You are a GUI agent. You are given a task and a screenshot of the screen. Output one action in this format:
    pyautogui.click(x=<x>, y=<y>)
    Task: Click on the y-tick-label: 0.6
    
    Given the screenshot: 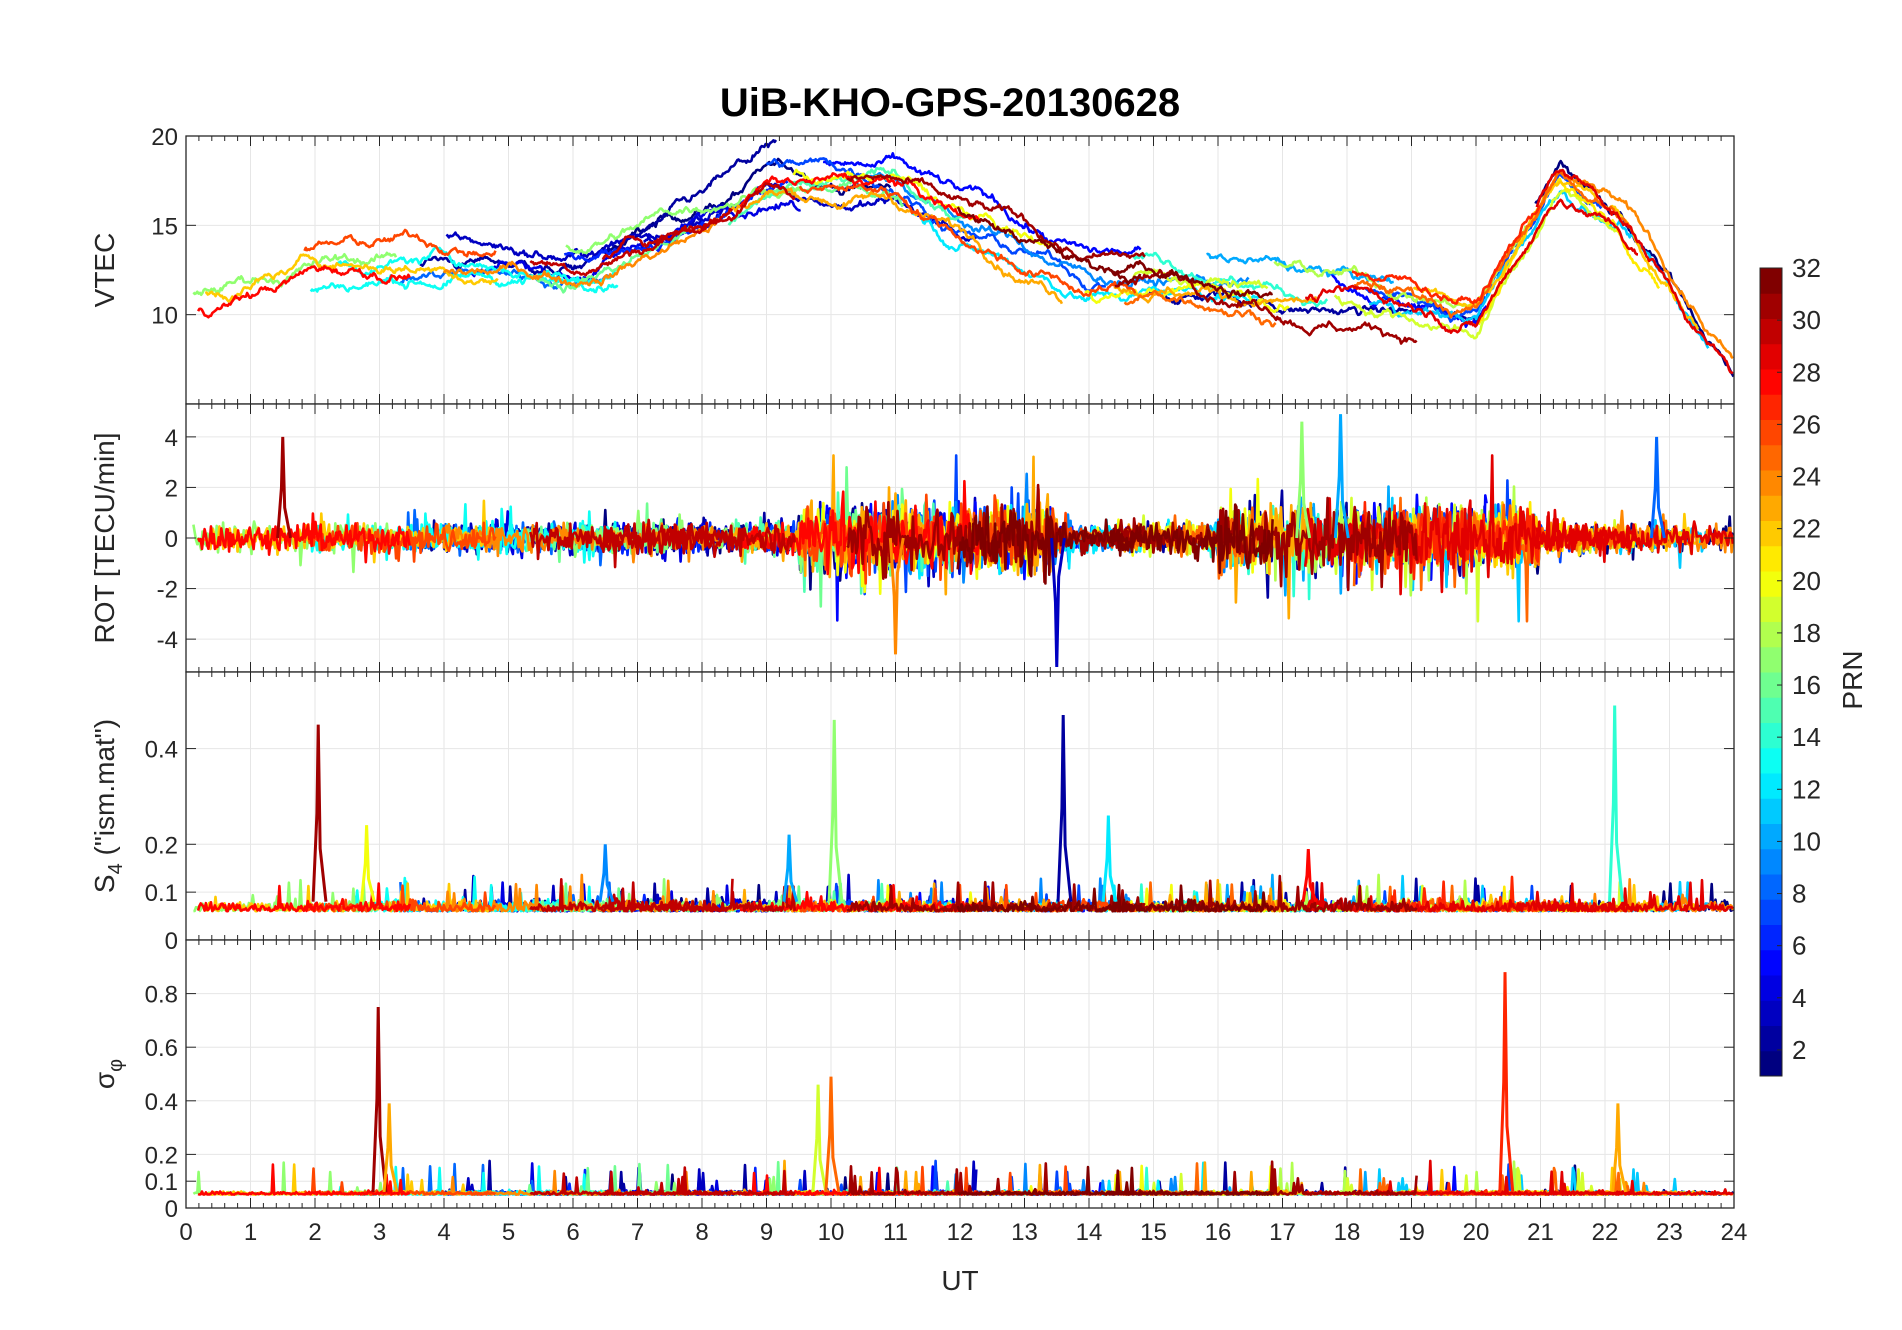 What is the action you would take?
    pyautogui.click(x=161, y=1048)
    